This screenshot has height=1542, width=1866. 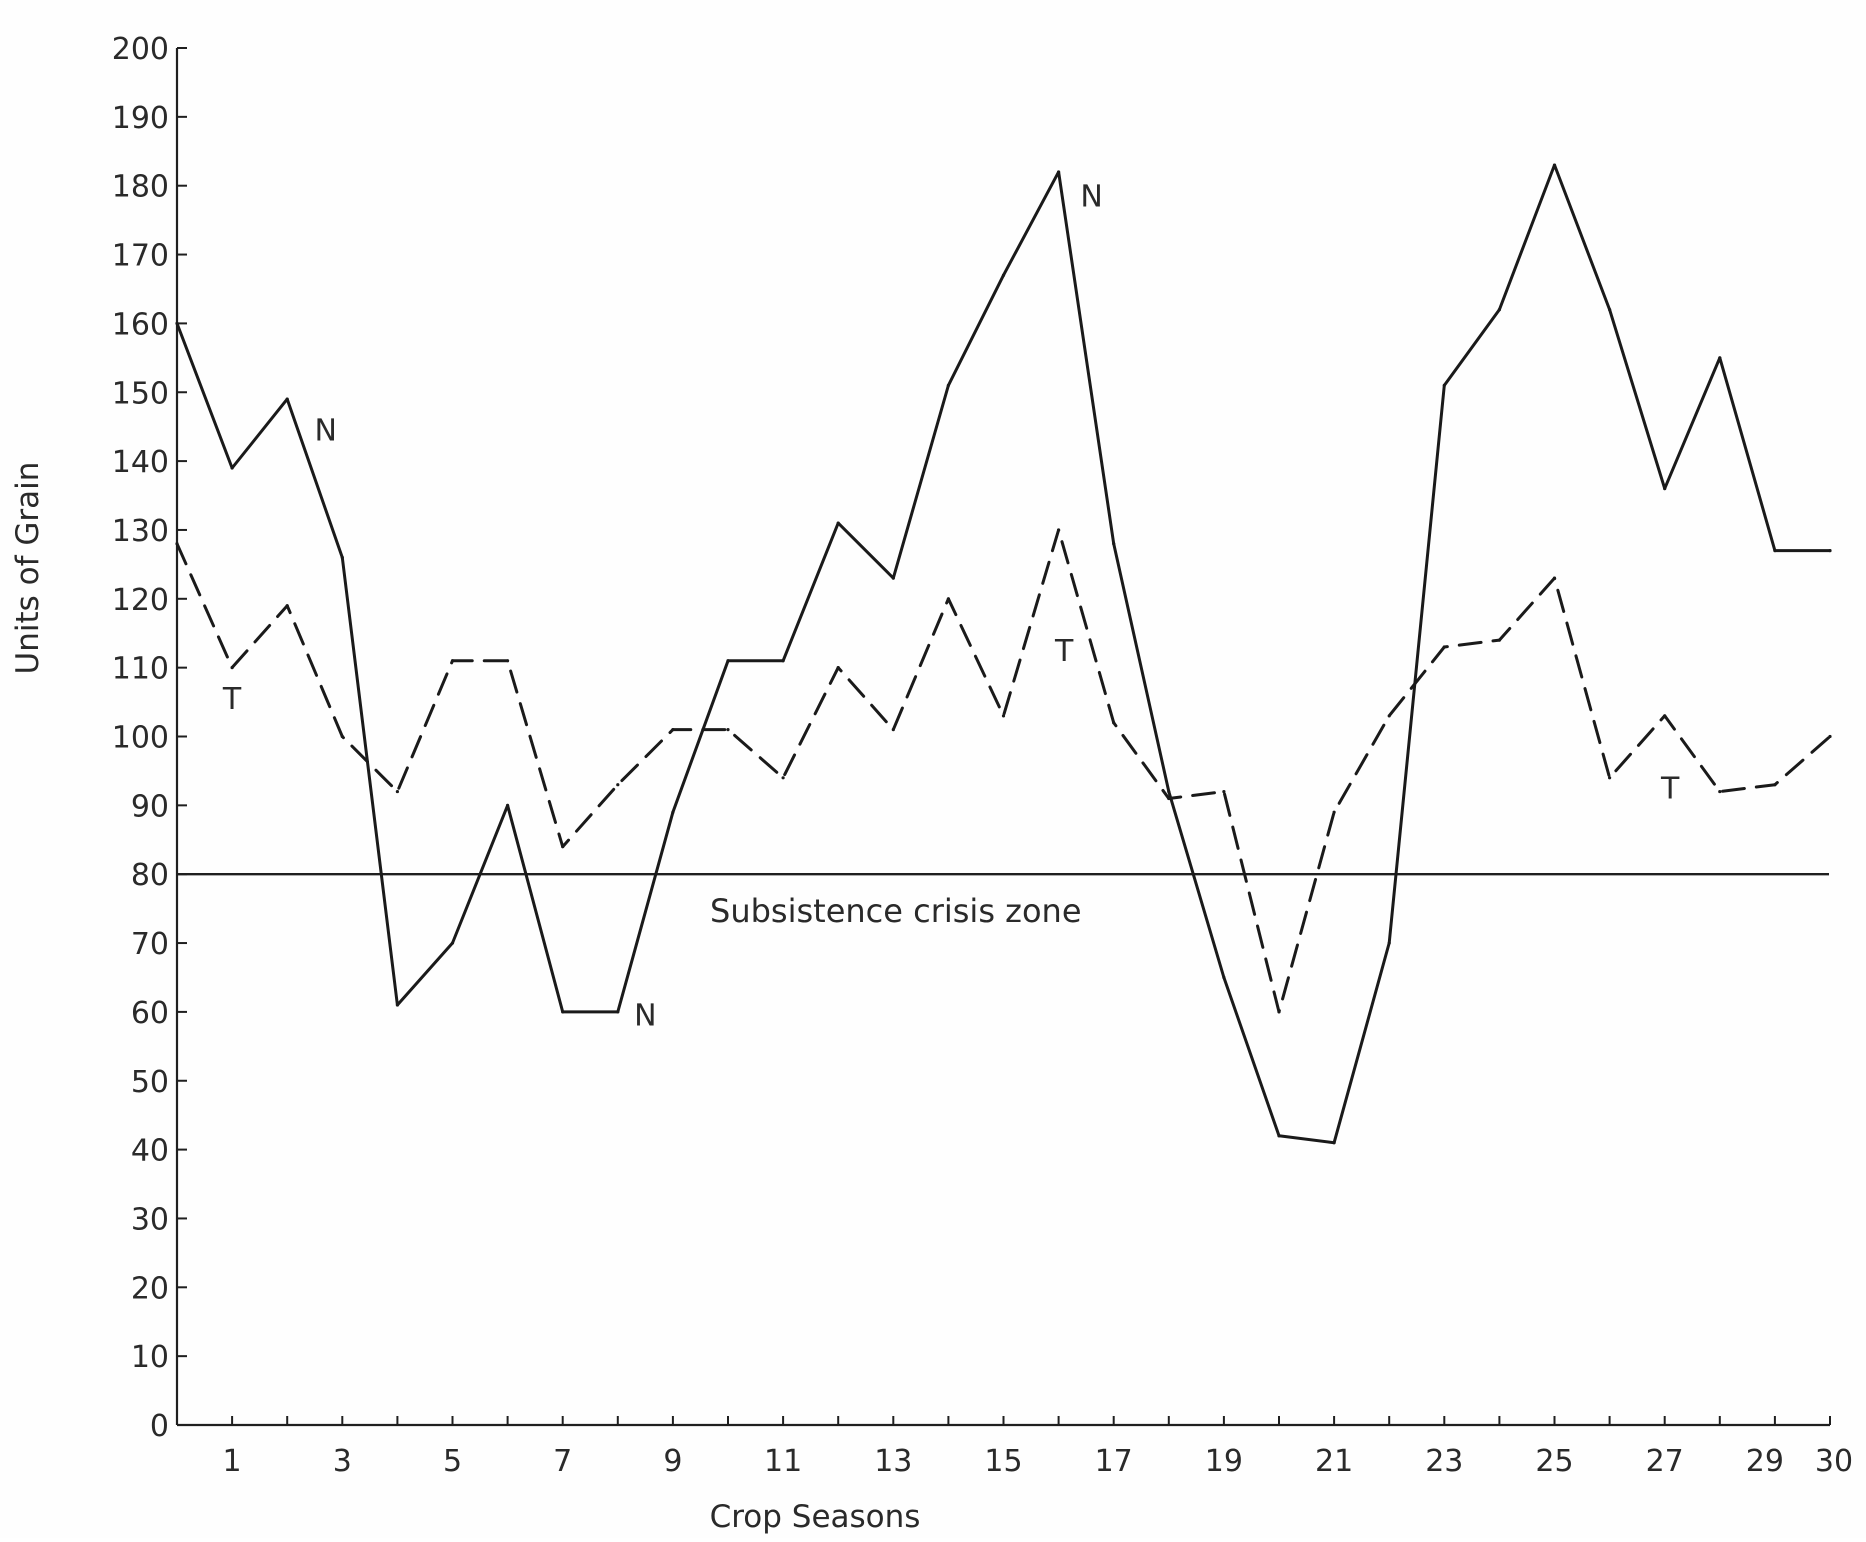 I want to click on y-tick-label: 10, so click(x=150, y=1357).